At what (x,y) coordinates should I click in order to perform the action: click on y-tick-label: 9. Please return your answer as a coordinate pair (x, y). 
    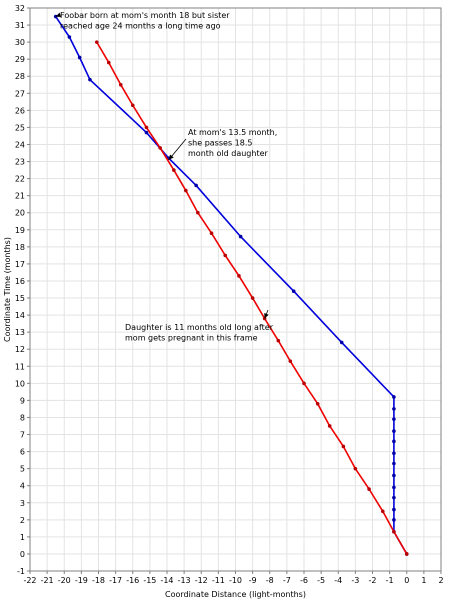
    Looking at the image, I should click on (22, 400).